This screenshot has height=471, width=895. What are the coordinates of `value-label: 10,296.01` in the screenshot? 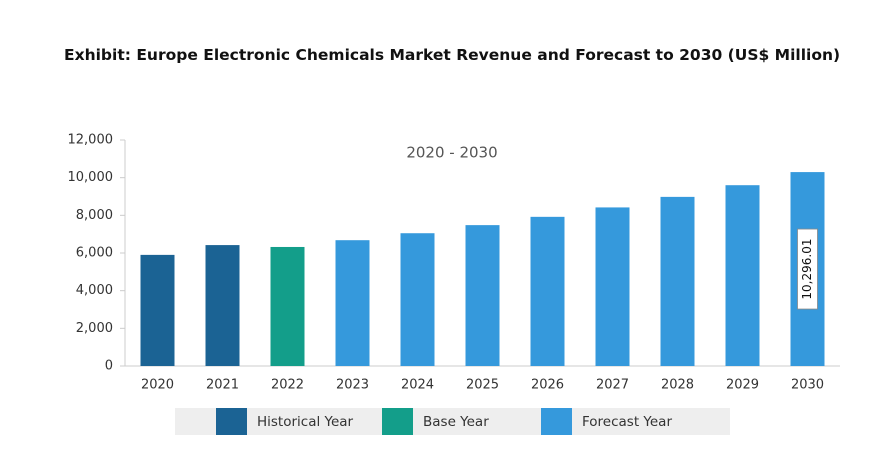 It's located at (807, 269).